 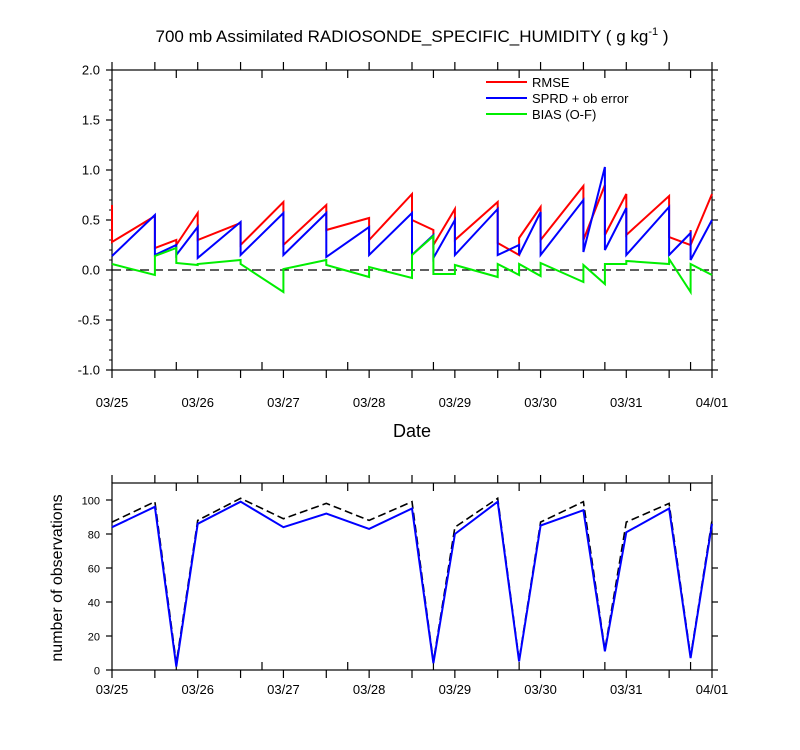 What do you see at coordinates (580, 98) in the screenshot?
I see `legend-label-sprd: SPRD + ob error` at bounding box center [580, 98].